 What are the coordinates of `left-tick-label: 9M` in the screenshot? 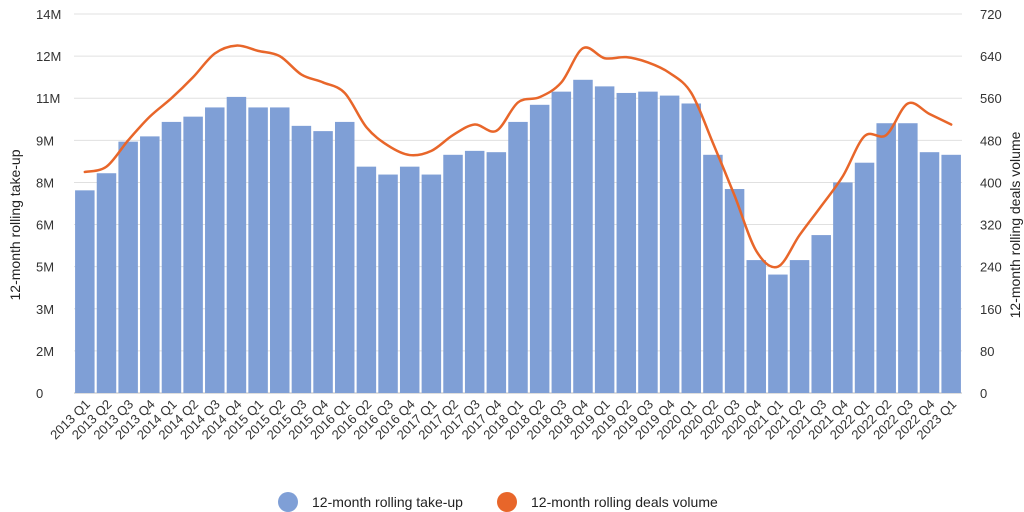 It's located at (45, 140).